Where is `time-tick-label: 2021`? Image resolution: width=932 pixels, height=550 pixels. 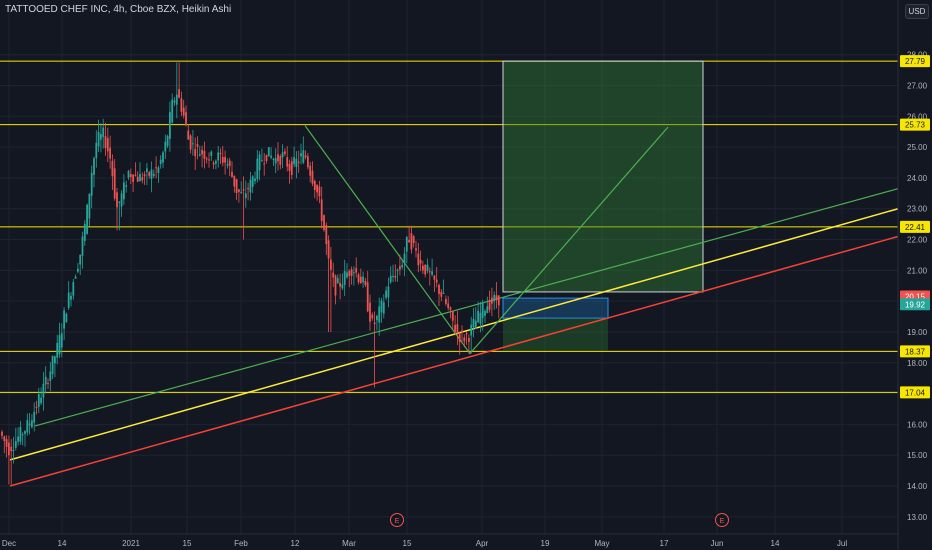 time-tick-label: 2021 is located at coordinates (131, 543).